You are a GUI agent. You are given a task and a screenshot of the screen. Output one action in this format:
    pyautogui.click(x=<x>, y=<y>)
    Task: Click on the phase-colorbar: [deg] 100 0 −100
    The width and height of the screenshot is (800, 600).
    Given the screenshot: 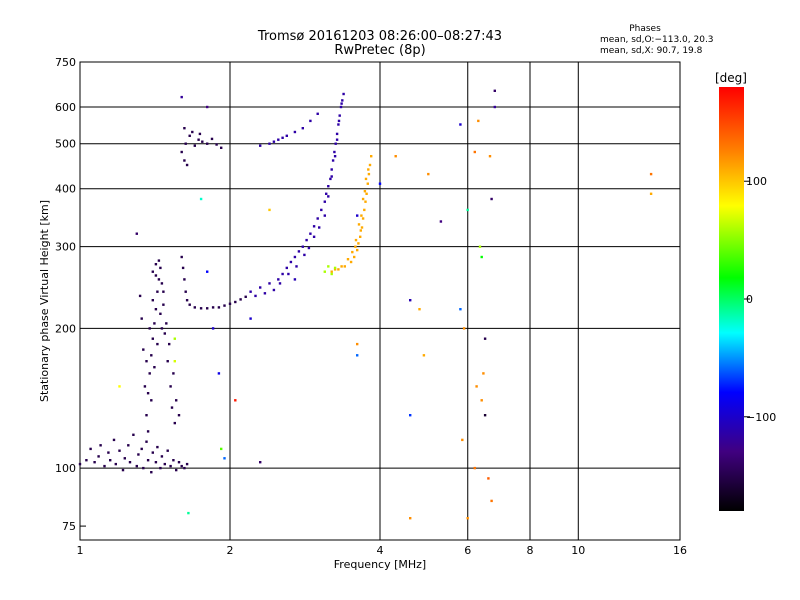 What is the action you would take?
    pyautogui.click(x=745, y=291)
    